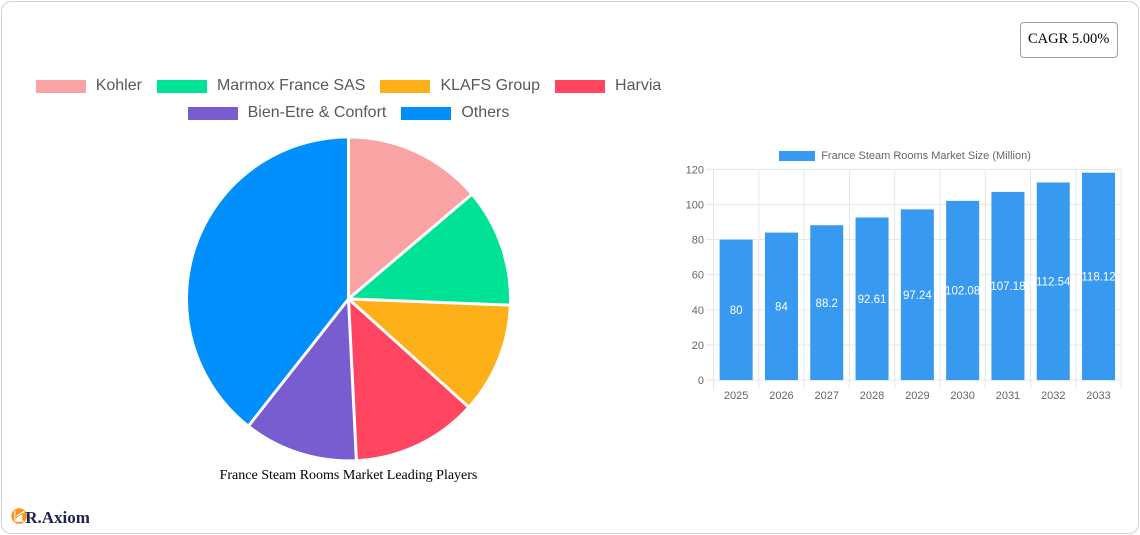 This screenshot has height=535, width=1140. I want to click on svg-text: 112.54, so click(1053, 282).